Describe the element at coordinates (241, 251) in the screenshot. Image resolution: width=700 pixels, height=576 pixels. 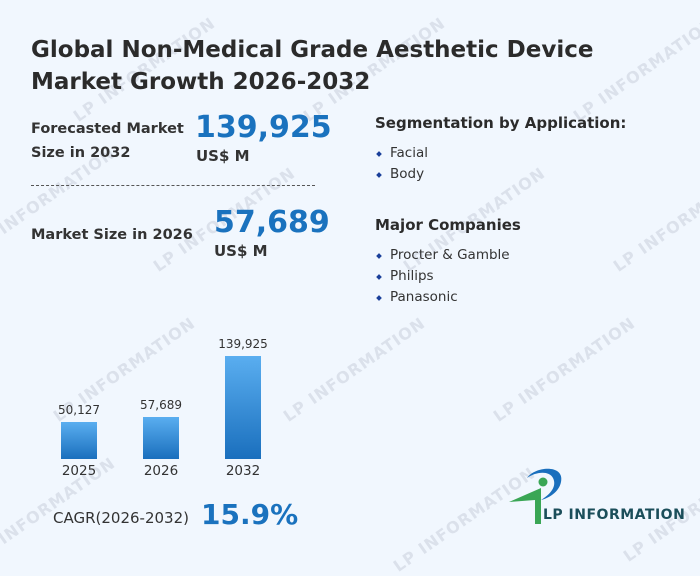
I see `current-unit: US$ M` at that location.